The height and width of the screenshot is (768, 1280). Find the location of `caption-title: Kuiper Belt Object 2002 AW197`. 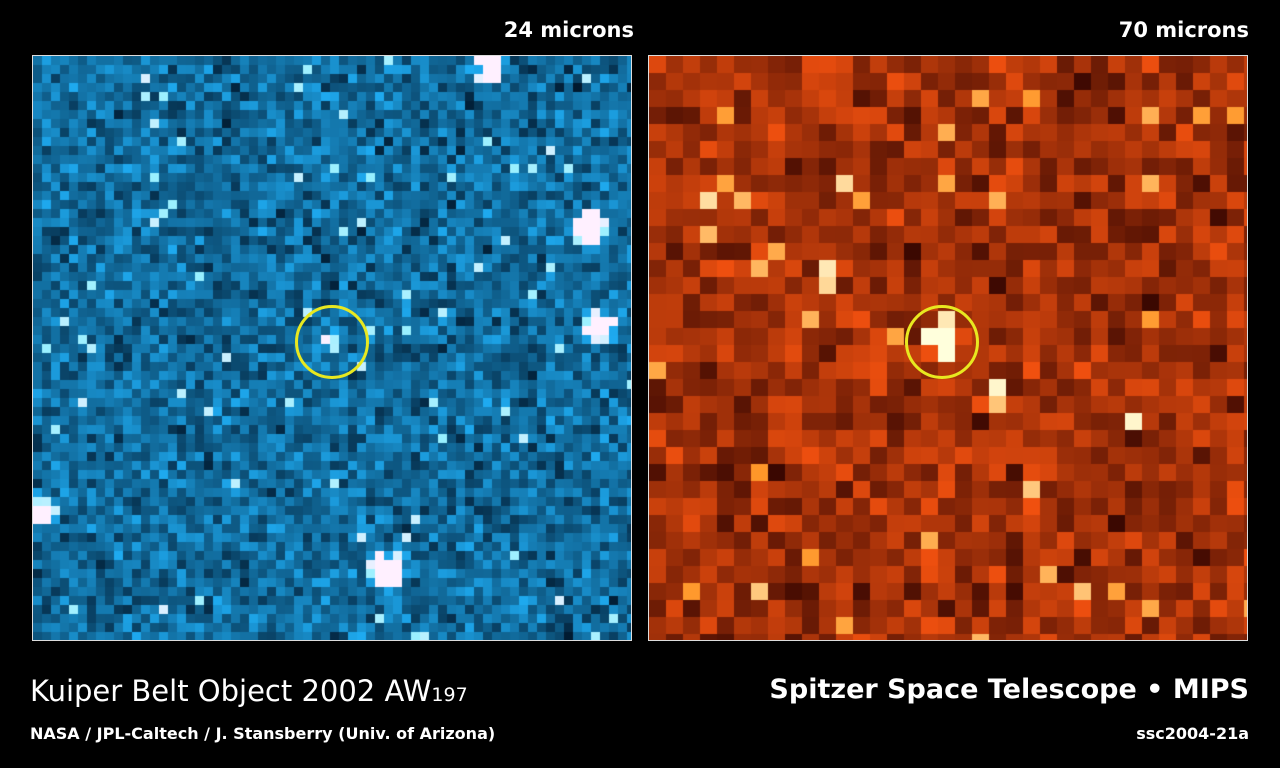

caption-title: Kuiper Belt Object 2002 AW197 is located at coordinates (249, 691).